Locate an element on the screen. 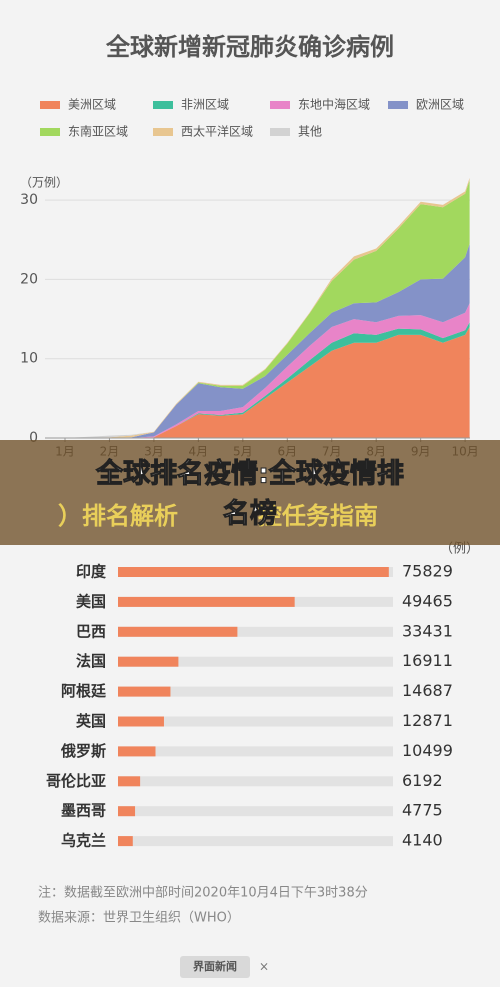 Image resolution: width=500 pixels, height=987 pixels. unit-label: （例） is located at coordinates (459, 549).